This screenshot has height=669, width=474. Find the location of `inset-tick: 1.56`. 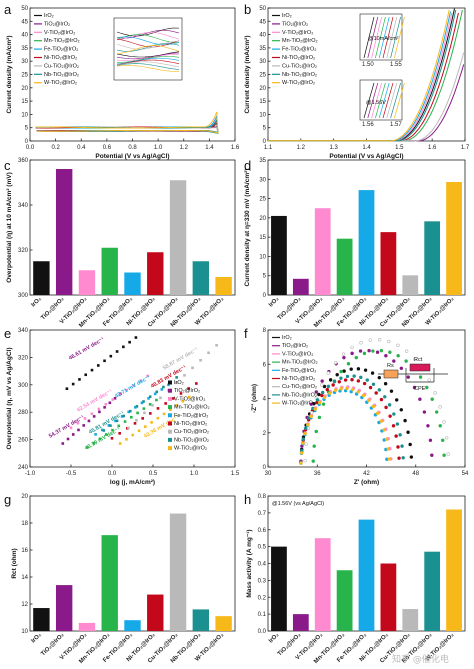

inset-tick: 1.56 is located at coordinates (368, 125).